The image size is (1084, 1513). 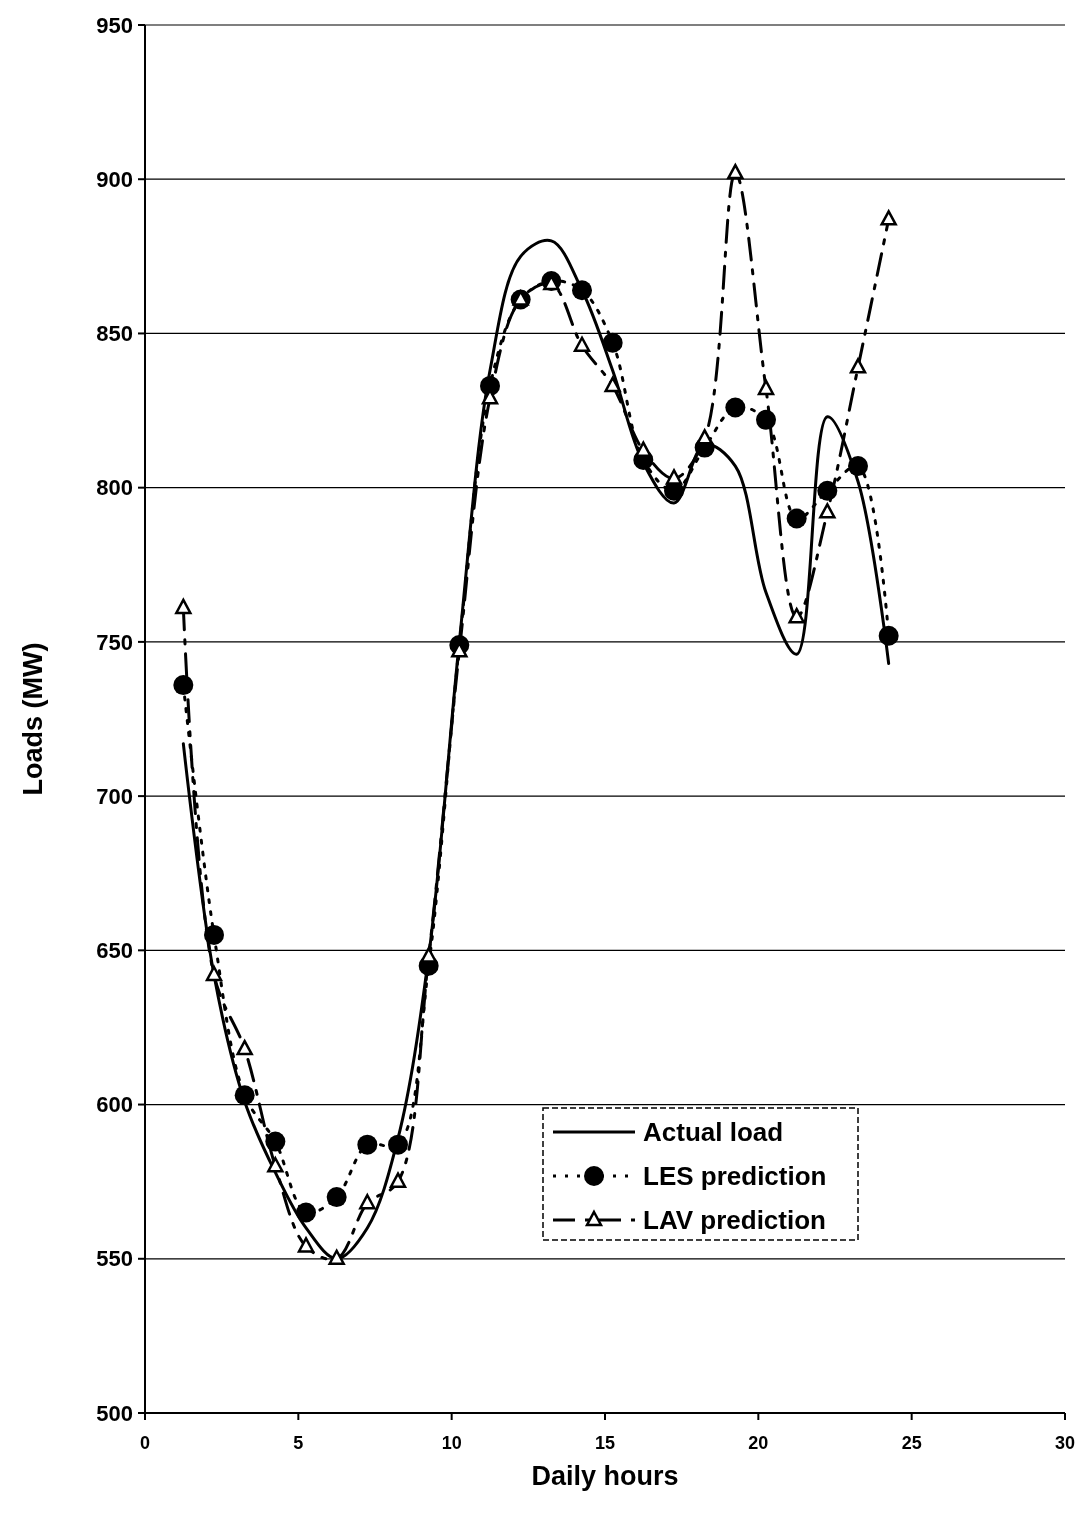 I want to click on y-tick-label: 850, so click(x=114, y=334).